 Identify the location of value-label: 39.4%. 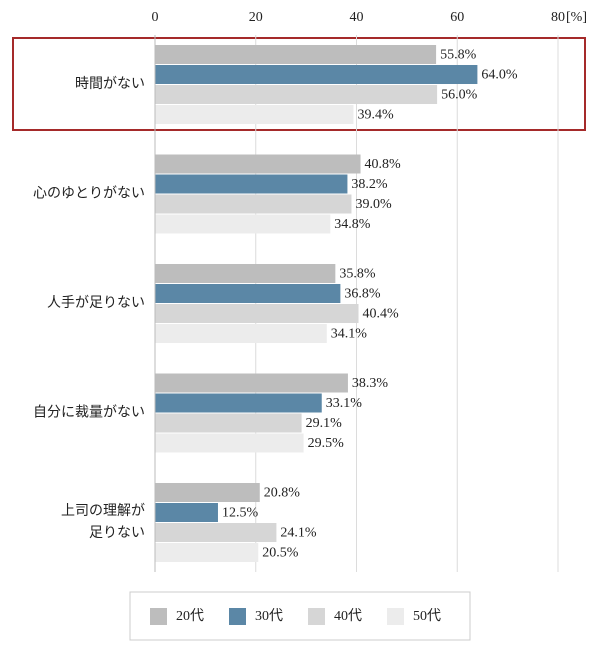
(375, 115).